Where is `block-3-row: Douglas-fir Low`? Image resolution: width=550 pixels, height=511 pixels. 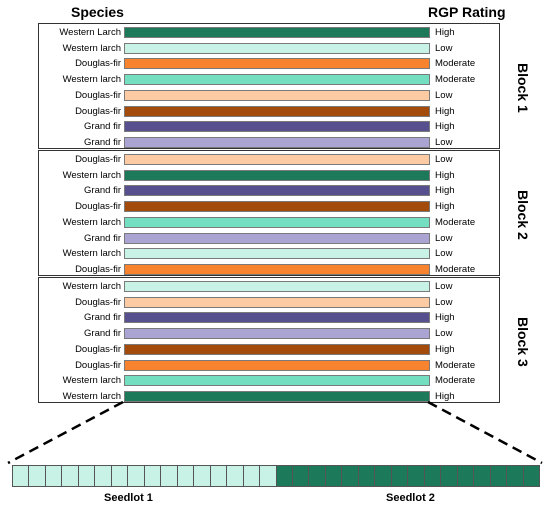
block-3-row: Douglas-fir Low is located at coordinates (270, 303).